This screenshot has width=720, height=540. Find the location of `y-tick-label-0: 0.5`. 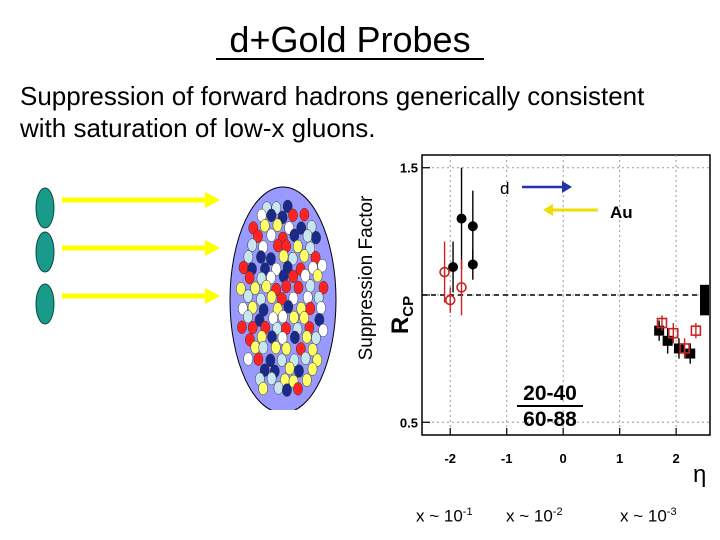

y-tick-label-0: 0.5 is located at coordinates (409, 422).